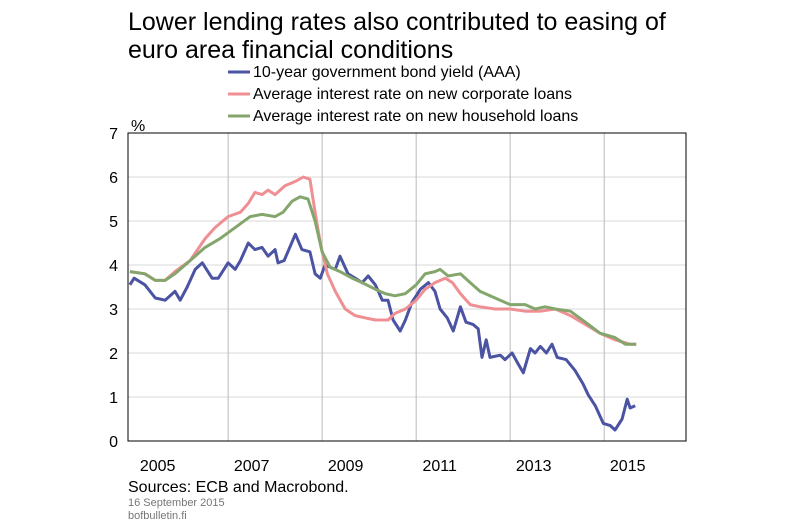 This screenshot has height=522, width=800. I want to click on y-tick-label: 3, so click(113, 310).